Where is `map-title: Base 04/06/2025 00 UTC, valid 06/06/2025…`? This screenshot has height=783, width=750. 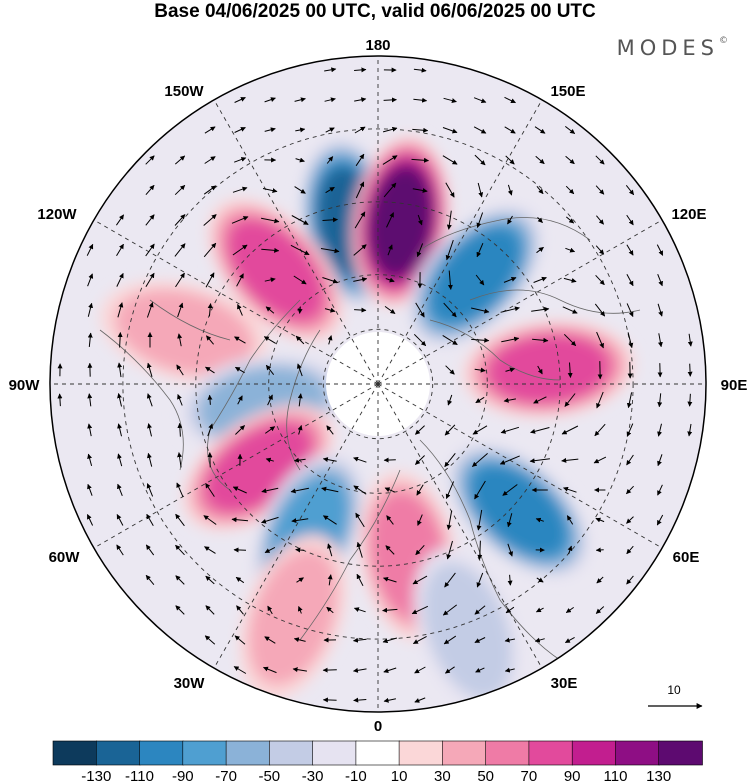 map-title: Base 04/06/2025 00 UTC, valid 06/06/2025… is located at coordinates (375, 11).